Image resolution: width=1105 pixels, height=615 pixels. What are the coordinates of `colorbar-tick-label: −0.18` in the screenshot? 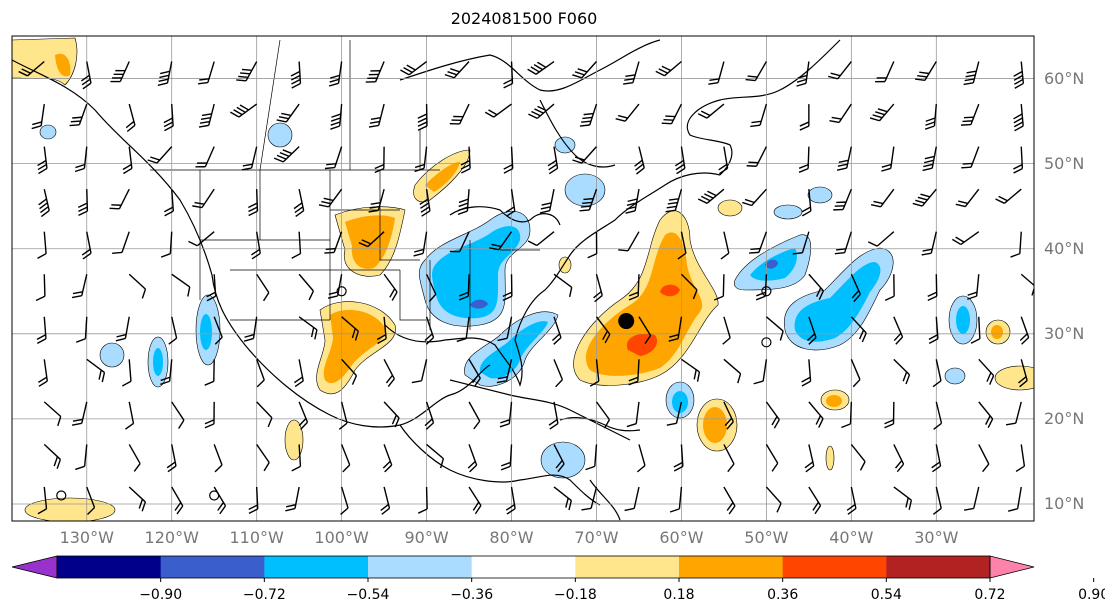 It's located at (575, 595).